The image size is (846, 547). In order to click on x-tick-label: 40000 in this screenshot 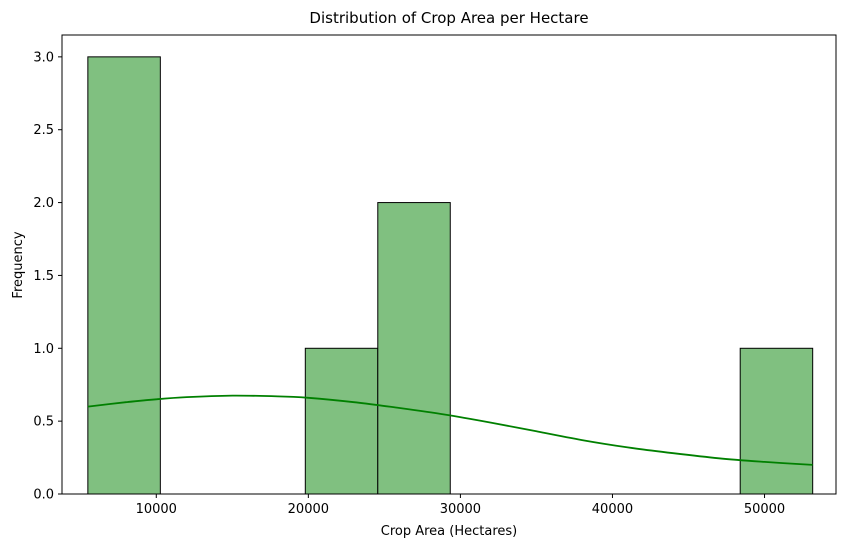, I will do `click(612, 509)`.